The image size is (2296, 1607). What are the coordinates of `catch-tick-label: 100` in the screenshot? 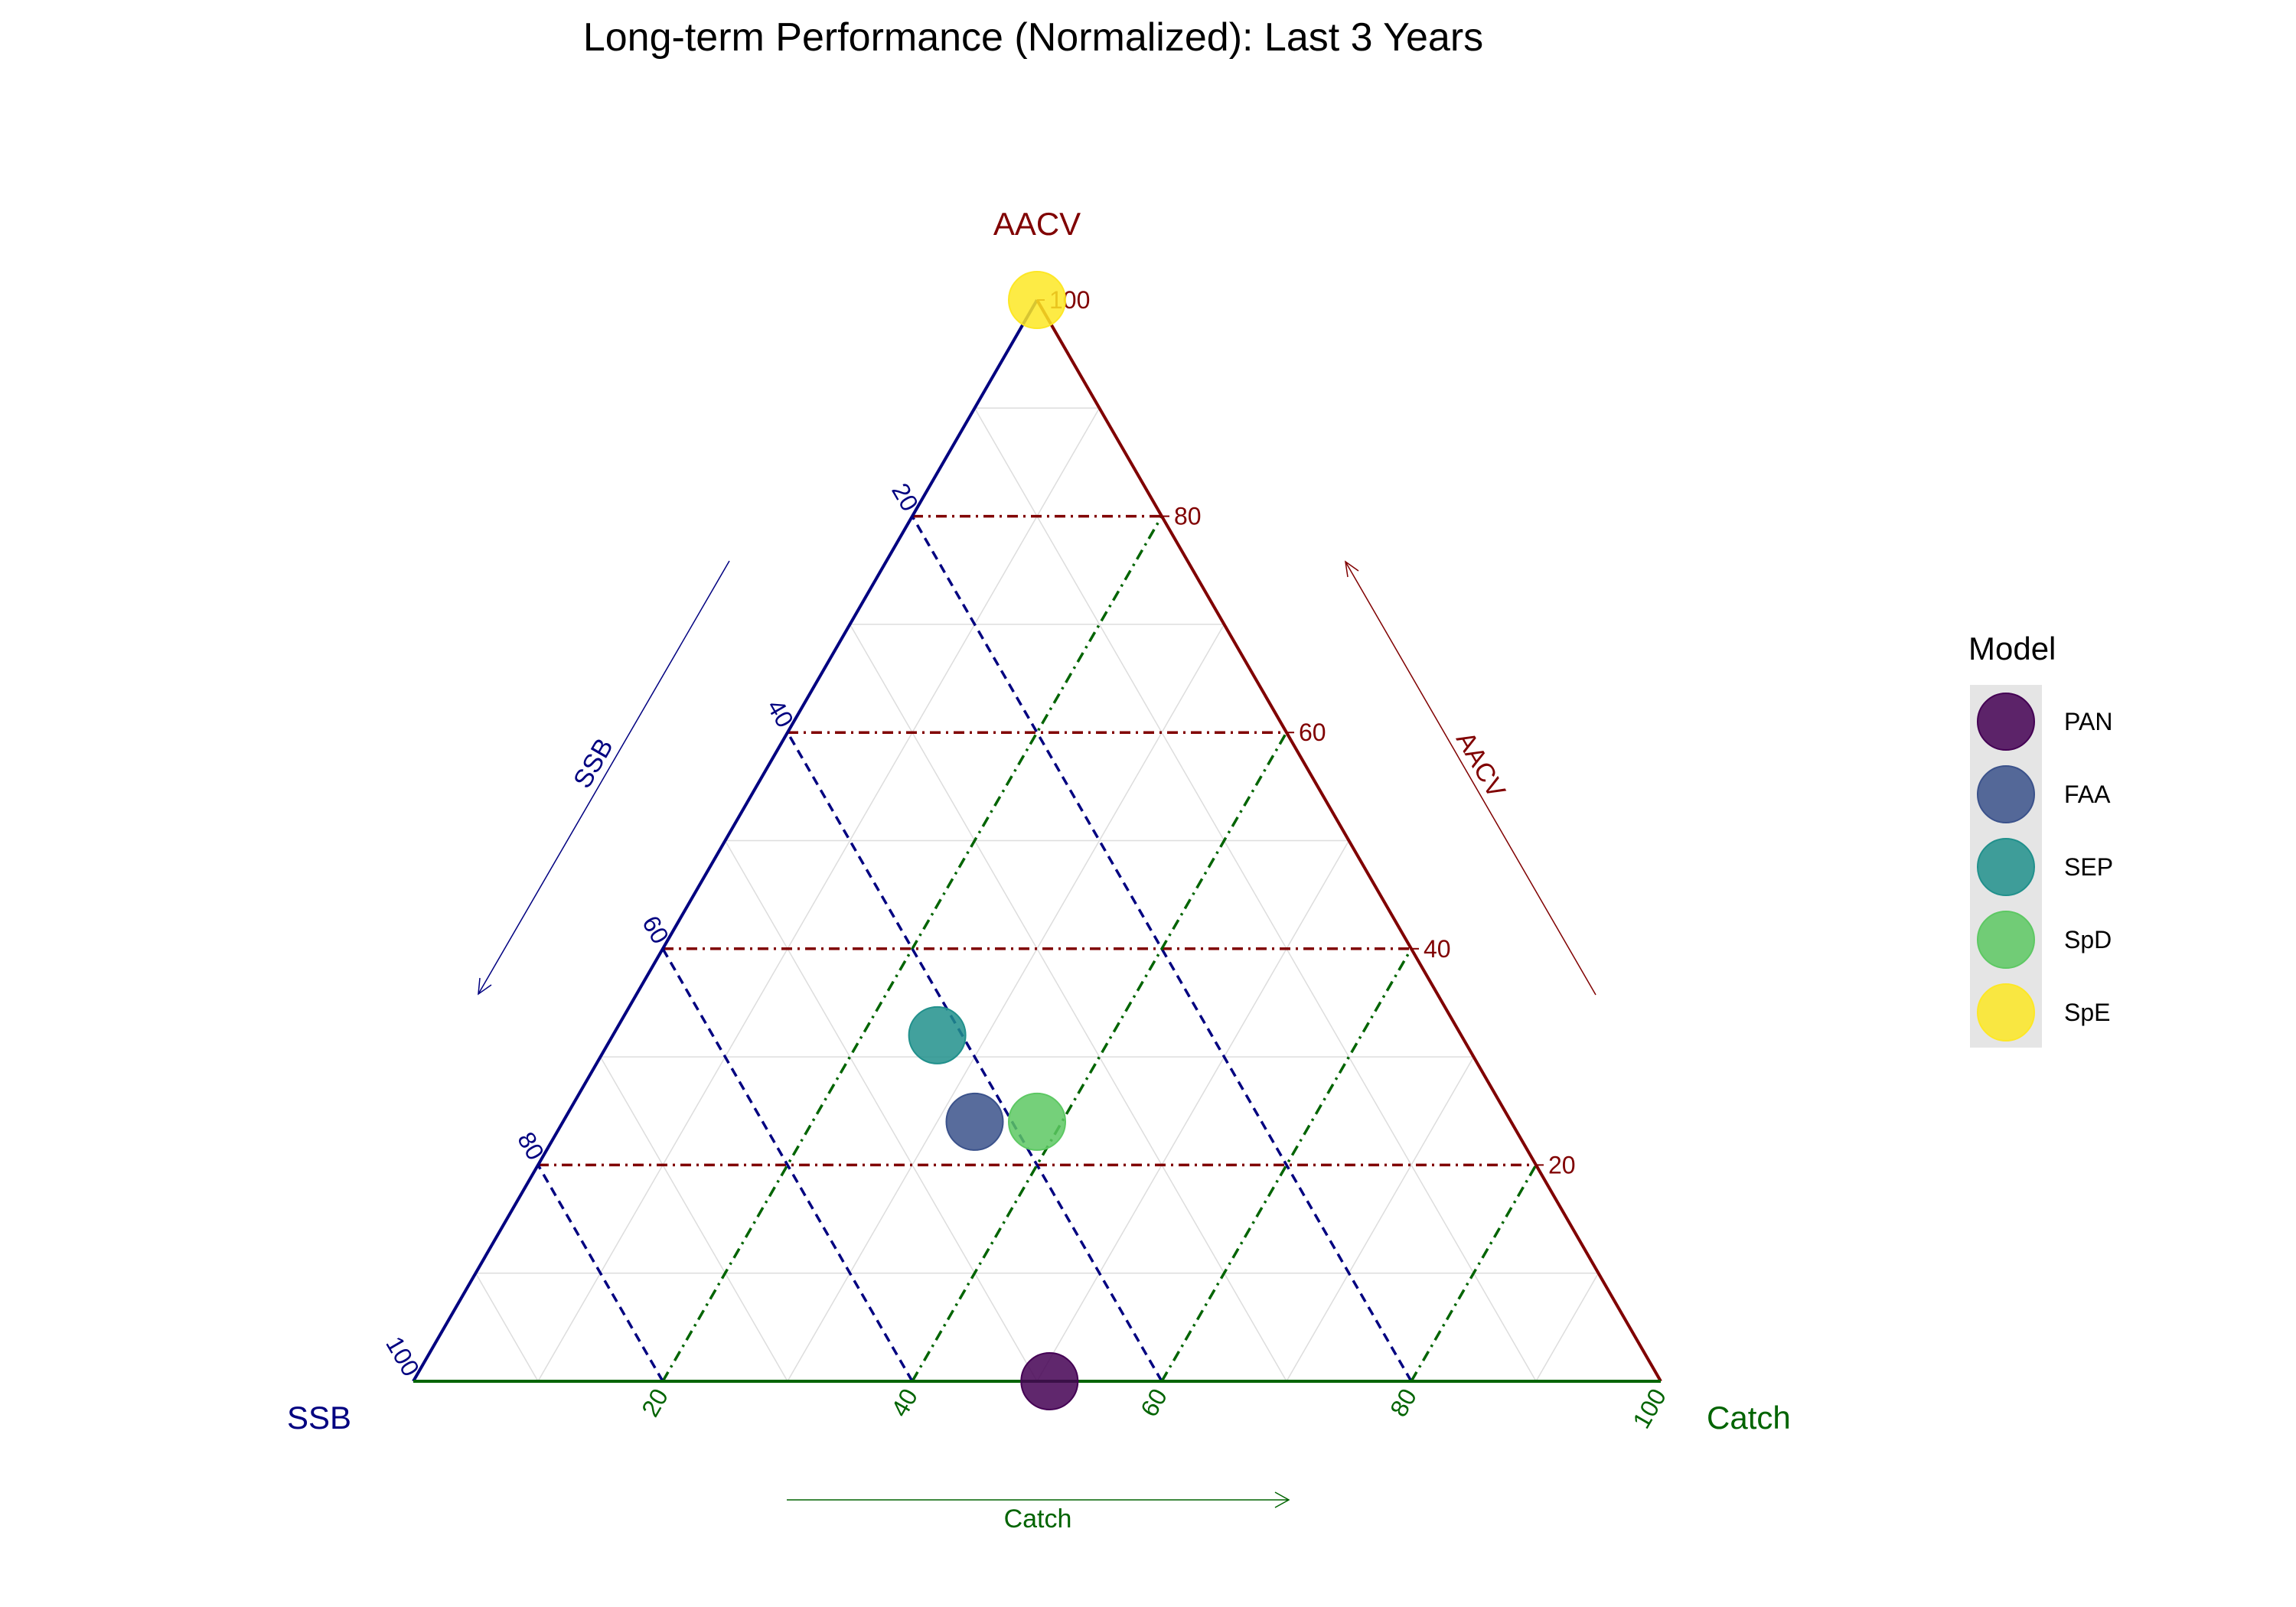 It's located at (1649, 1408).